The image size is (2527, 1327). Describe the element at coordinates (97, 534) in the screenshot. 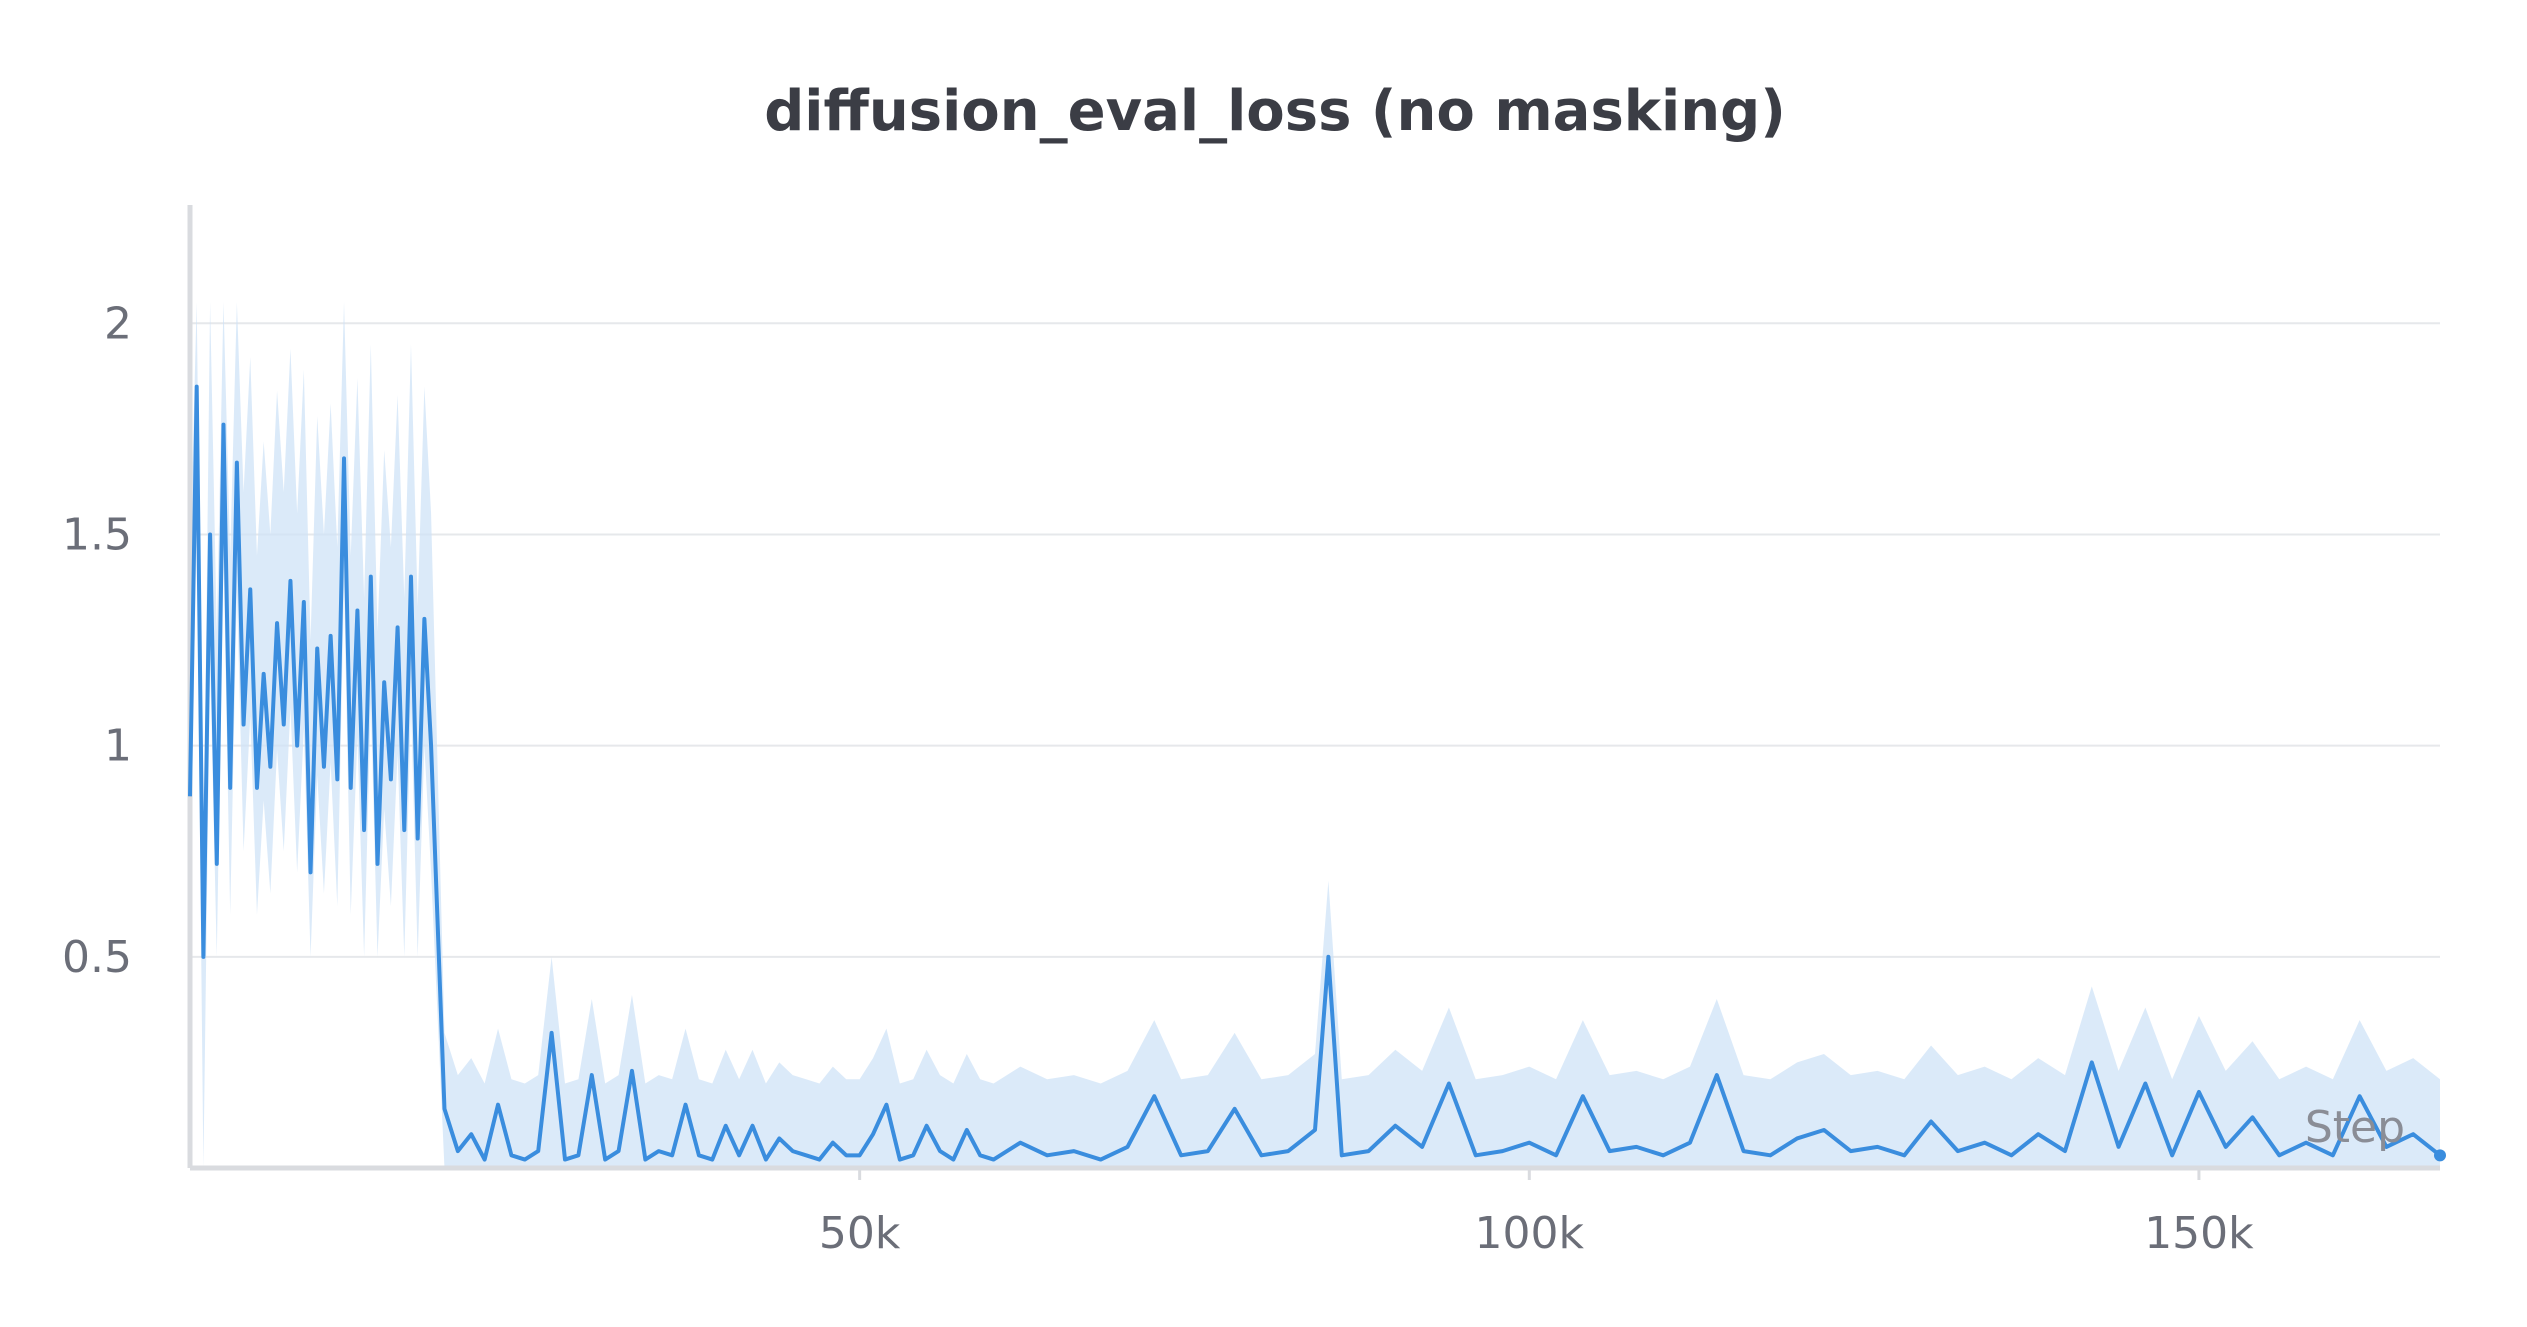

I see `y-tick-label-2: 1.5` at that location.